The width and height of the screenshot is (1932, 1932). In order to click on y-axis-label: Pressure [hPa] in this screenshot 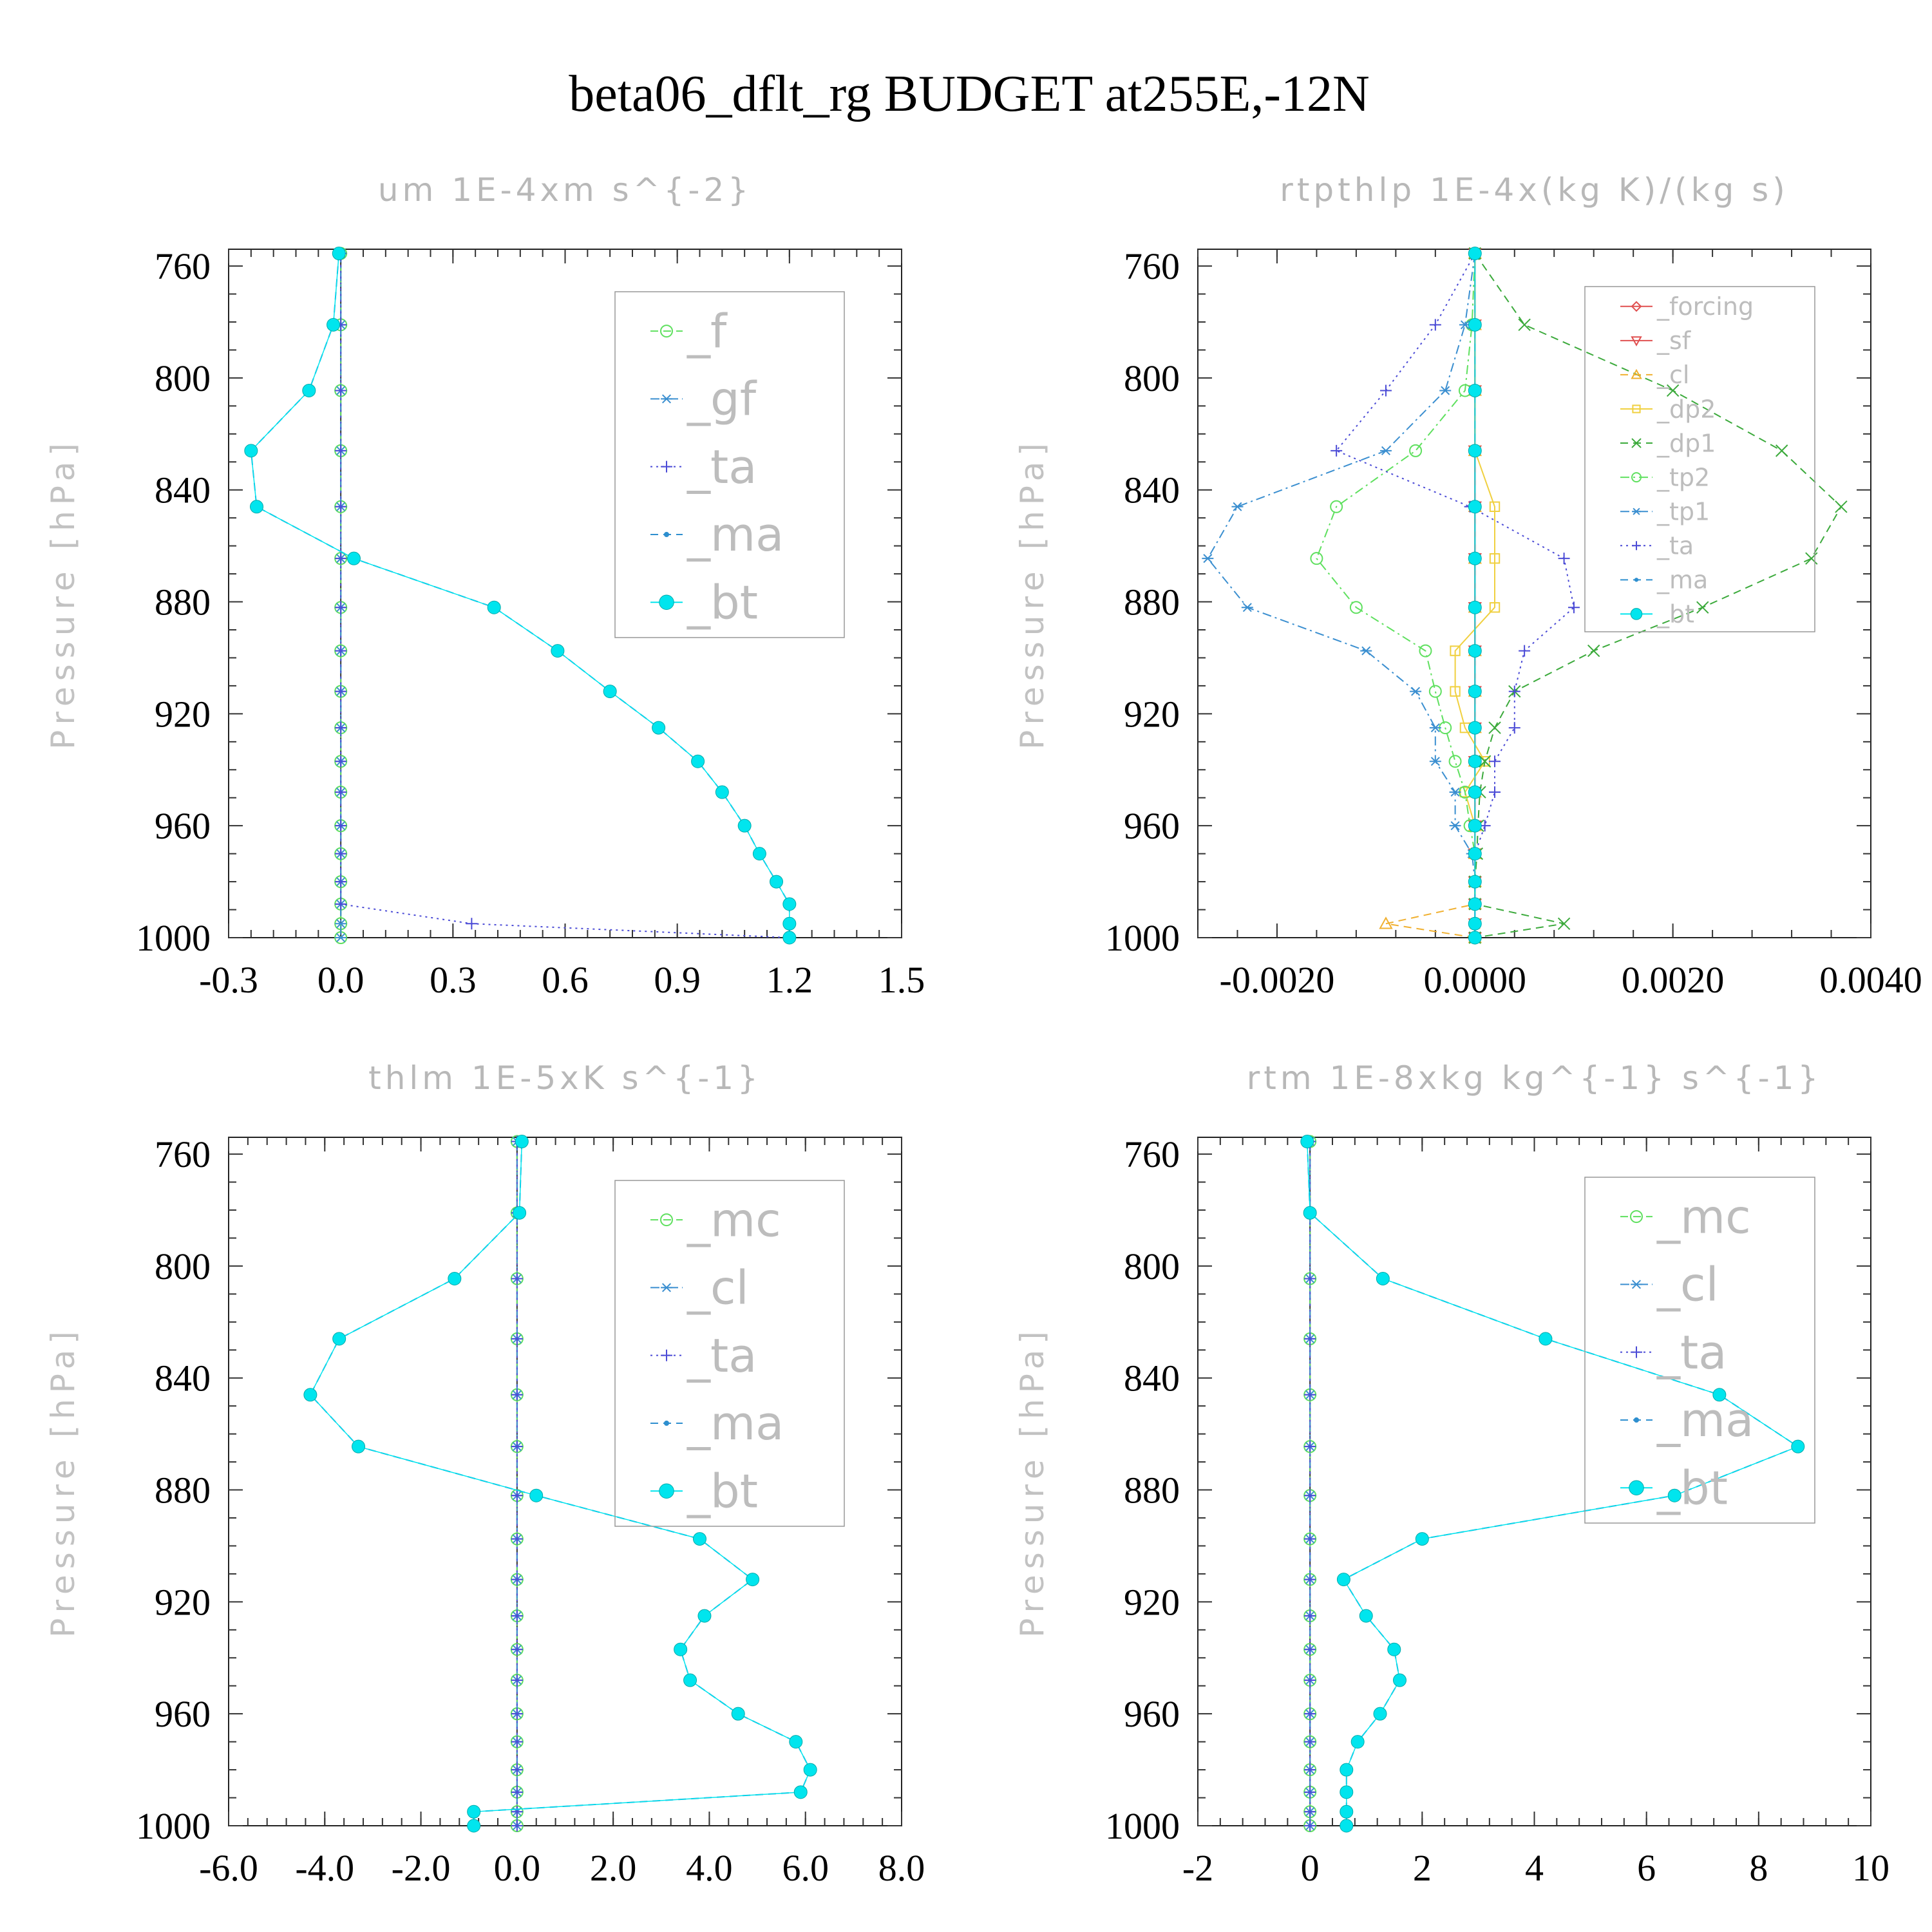, I will do `click(63, 1481)`.